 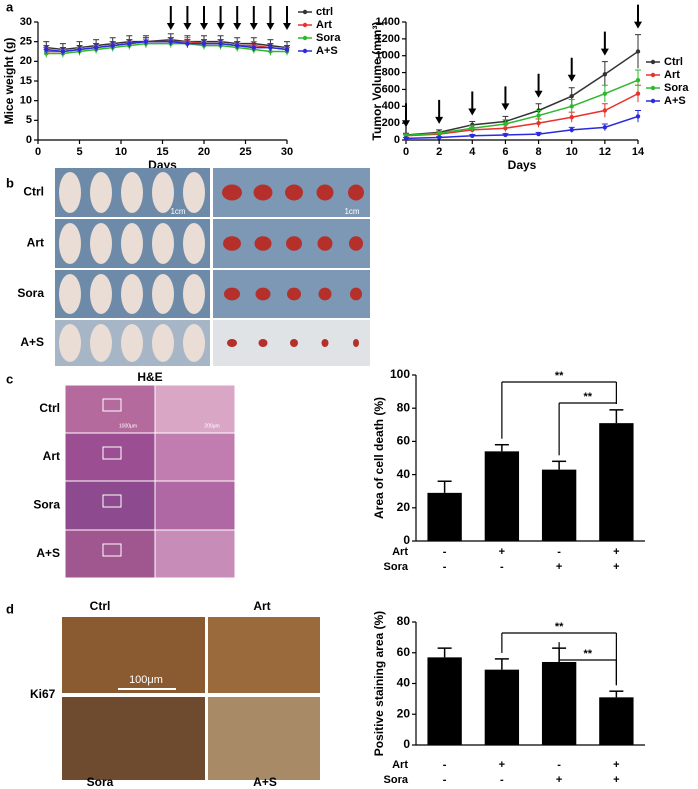 What do you see at coordinates (149, 377) in the screenshot?
I see `image-title: H&E` at bounding box center [149, 377].